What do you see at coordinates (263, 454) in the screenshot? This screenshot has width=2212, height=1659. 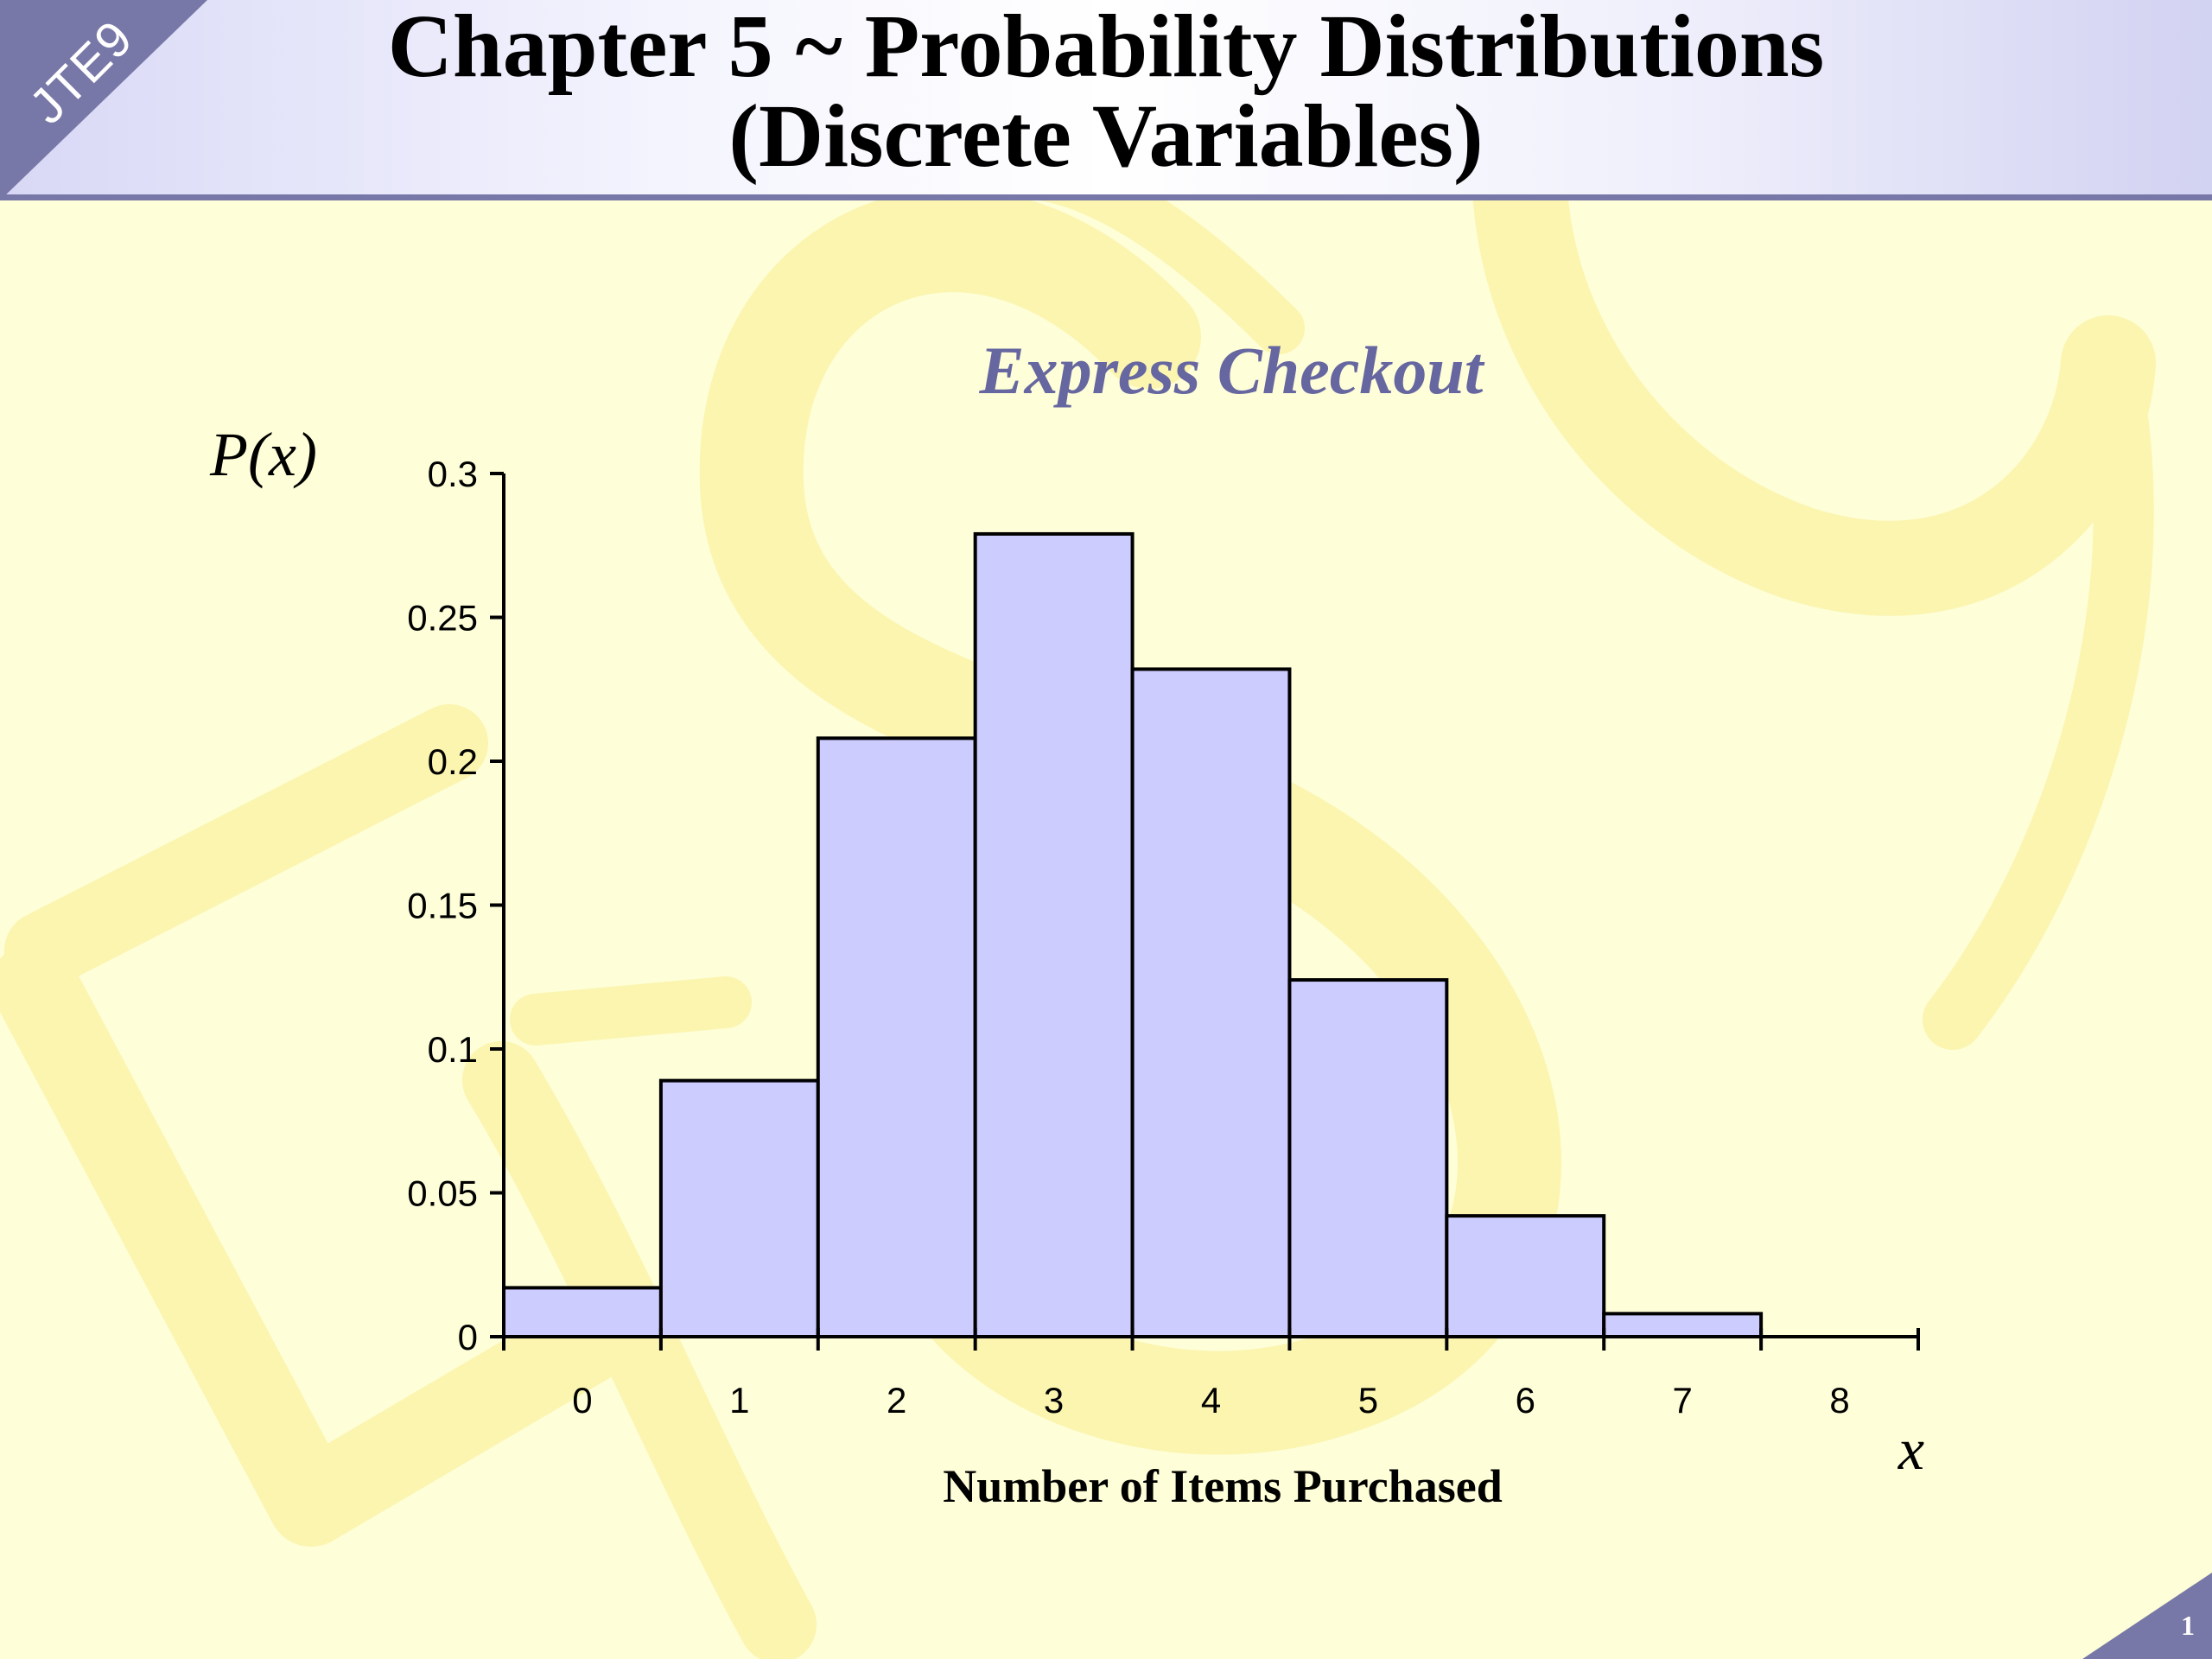 I see `y-axis-label: P(x)` at bounding box center [263, 454].